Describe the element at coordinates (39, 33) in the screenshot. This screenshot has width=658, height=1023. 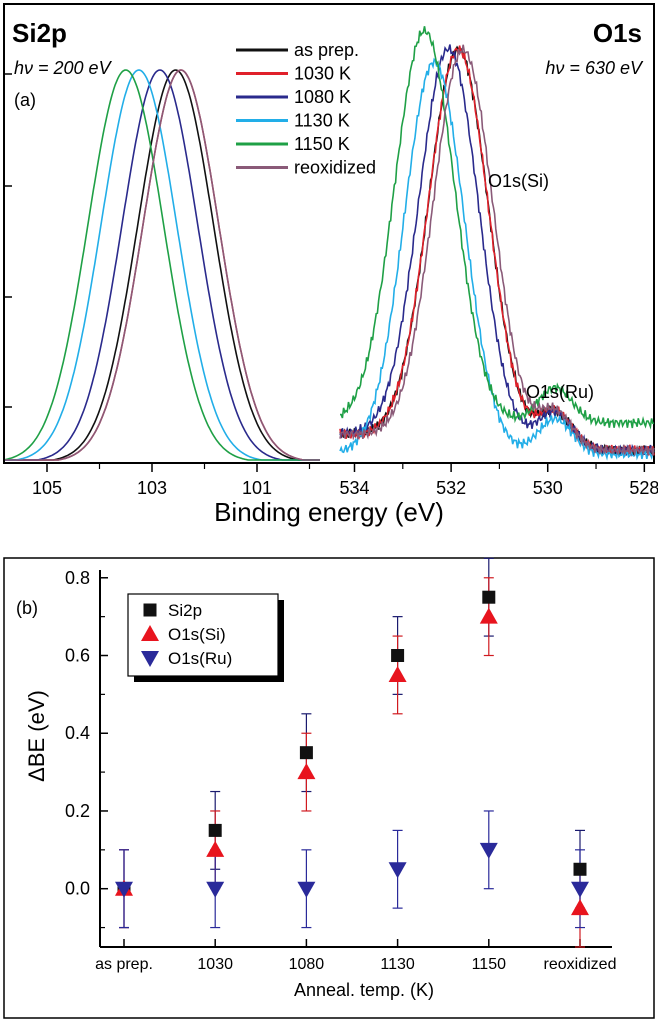
I see `si2p-title: Si2p` at that location.